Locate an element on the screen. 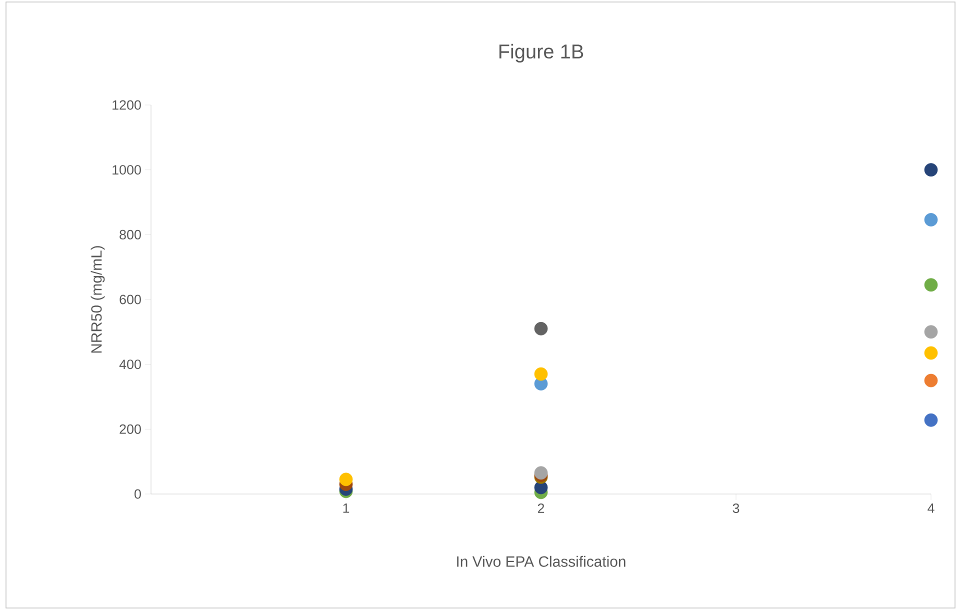 The image size is (957, 610). x-tick-label: 3 is located at coordinates (736, 509).